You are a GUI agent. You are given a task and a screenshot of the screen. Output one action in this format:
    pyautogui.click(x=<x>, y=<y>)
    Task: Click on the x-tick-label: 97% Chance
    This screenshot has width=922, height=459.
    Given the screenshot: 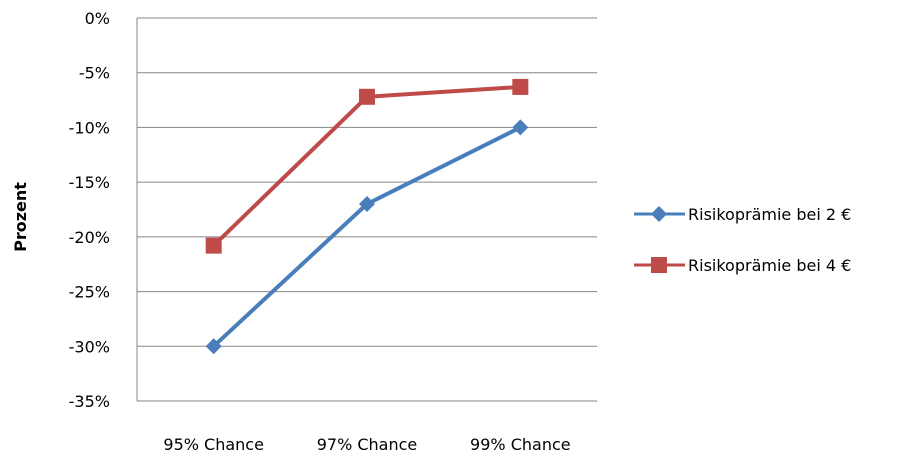 What is the action you would take?
    pyautogui.click(x=367, y=444)
    